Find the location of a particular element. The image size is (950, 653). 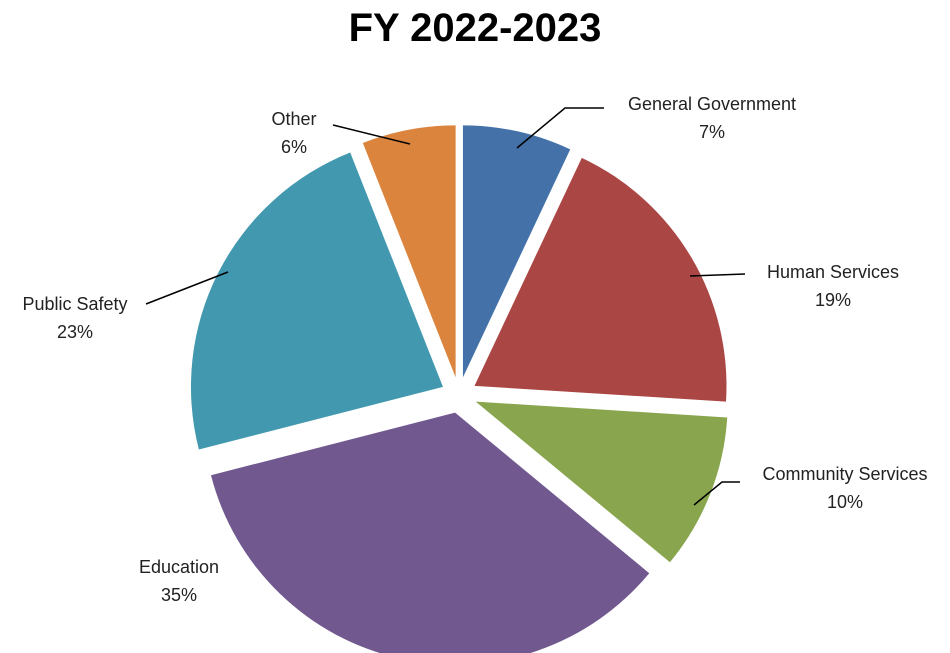

leader-line-public-safety is located at coordinates (187, 288).